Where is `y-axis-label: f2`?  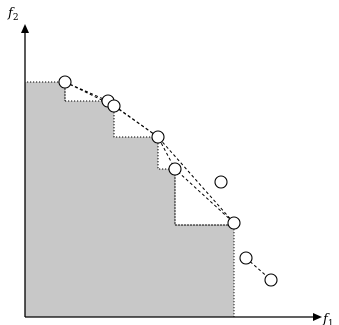 y-axis-label: f2 is located at coordinates (13, 14).